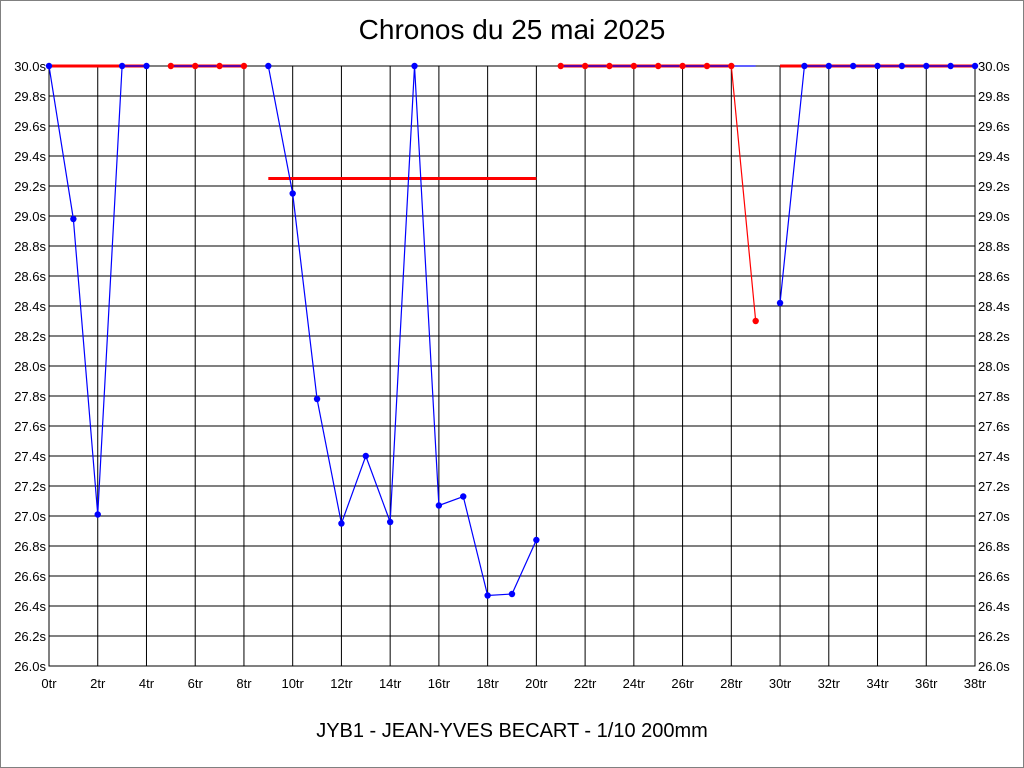 The width and height of the screenshot is (1024, 768). Describe the element at coordinates (536, 683) in the screenshot. I see `x-tick-label: 20tr` at that location.